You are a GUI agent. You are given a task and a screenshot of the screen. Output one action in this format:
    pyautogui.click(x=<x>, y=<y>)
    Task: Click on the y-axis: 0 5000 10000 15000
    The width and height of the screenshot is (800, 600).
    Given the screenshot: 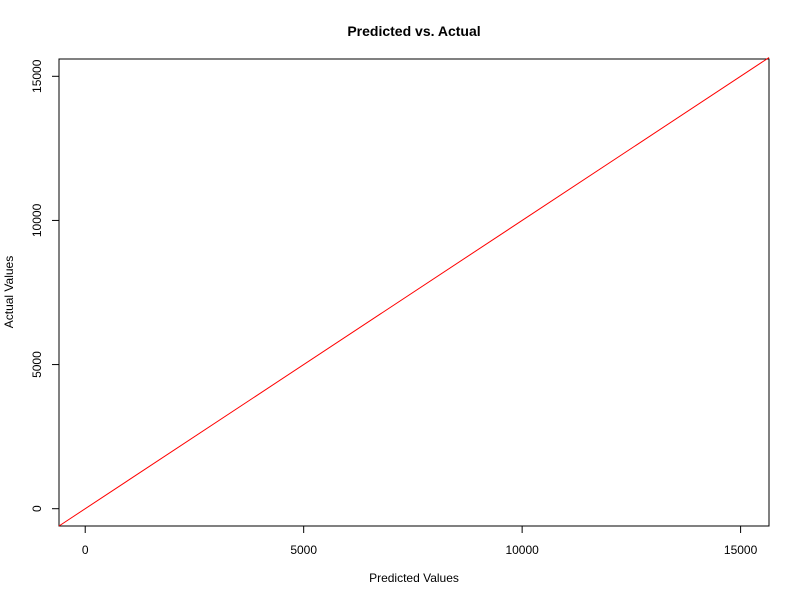 What is the action you would take?
    pyautogui.click(x=45, y=285)
    